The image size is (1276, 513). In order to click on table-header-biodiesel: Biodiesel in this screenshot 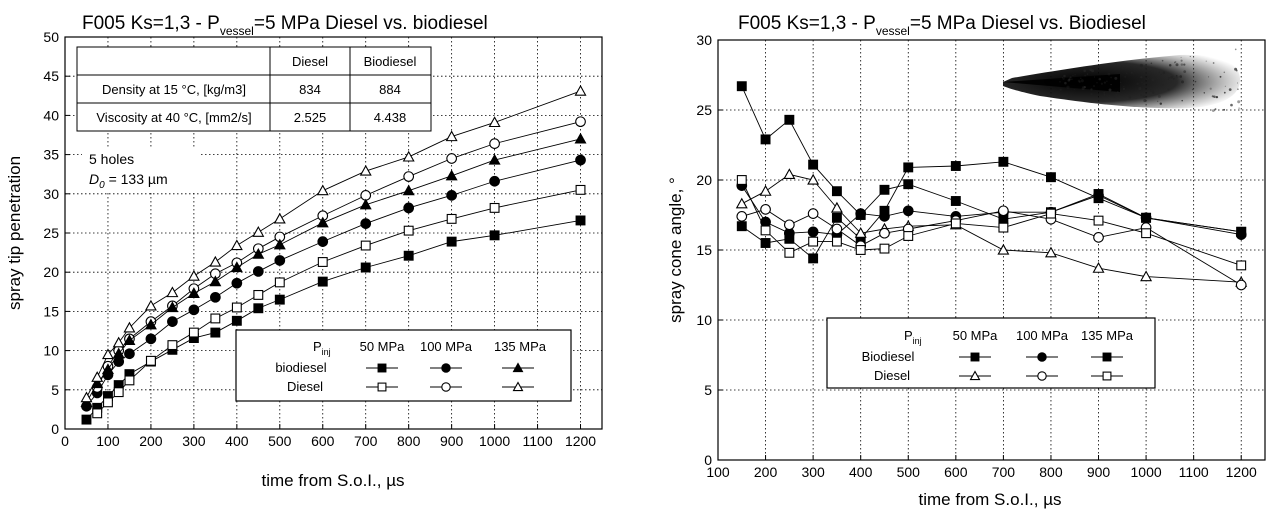, I will do `click(390, 61)`.